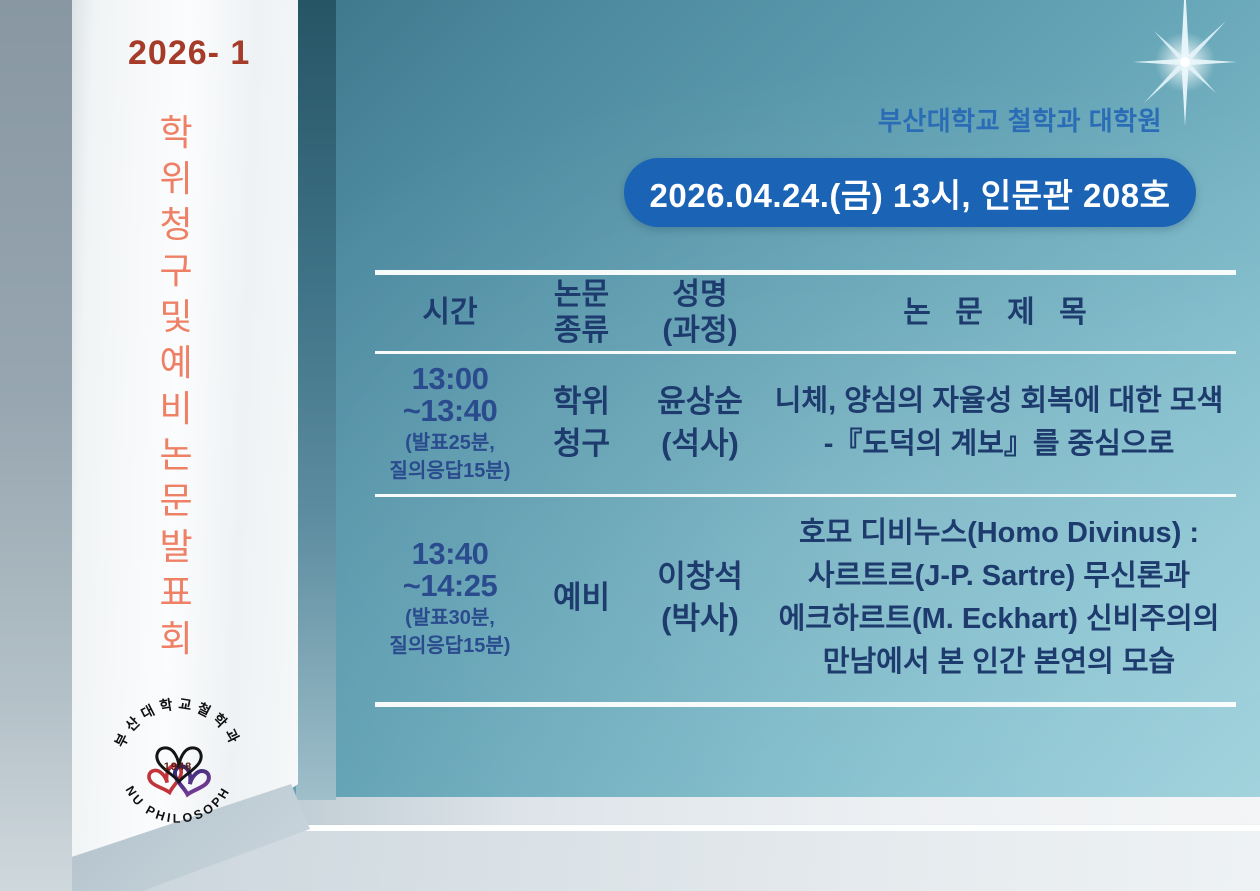 The image size is (1260, 891). What do you see at coordinates (178, 767) in the screenshot?
I see `seal-year: 1948` at bounding box center [178, 767].